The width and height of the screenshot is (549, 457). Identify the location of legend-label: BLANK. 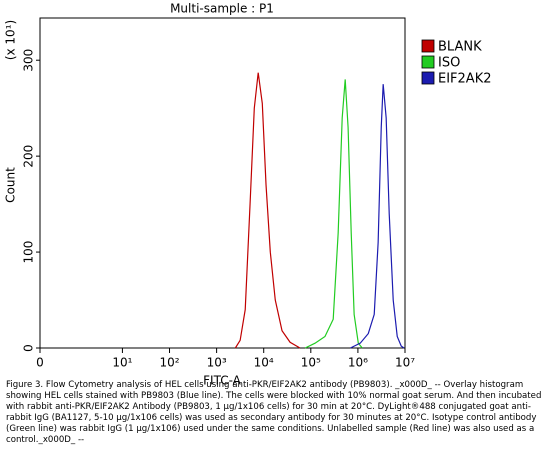
(460, 47).